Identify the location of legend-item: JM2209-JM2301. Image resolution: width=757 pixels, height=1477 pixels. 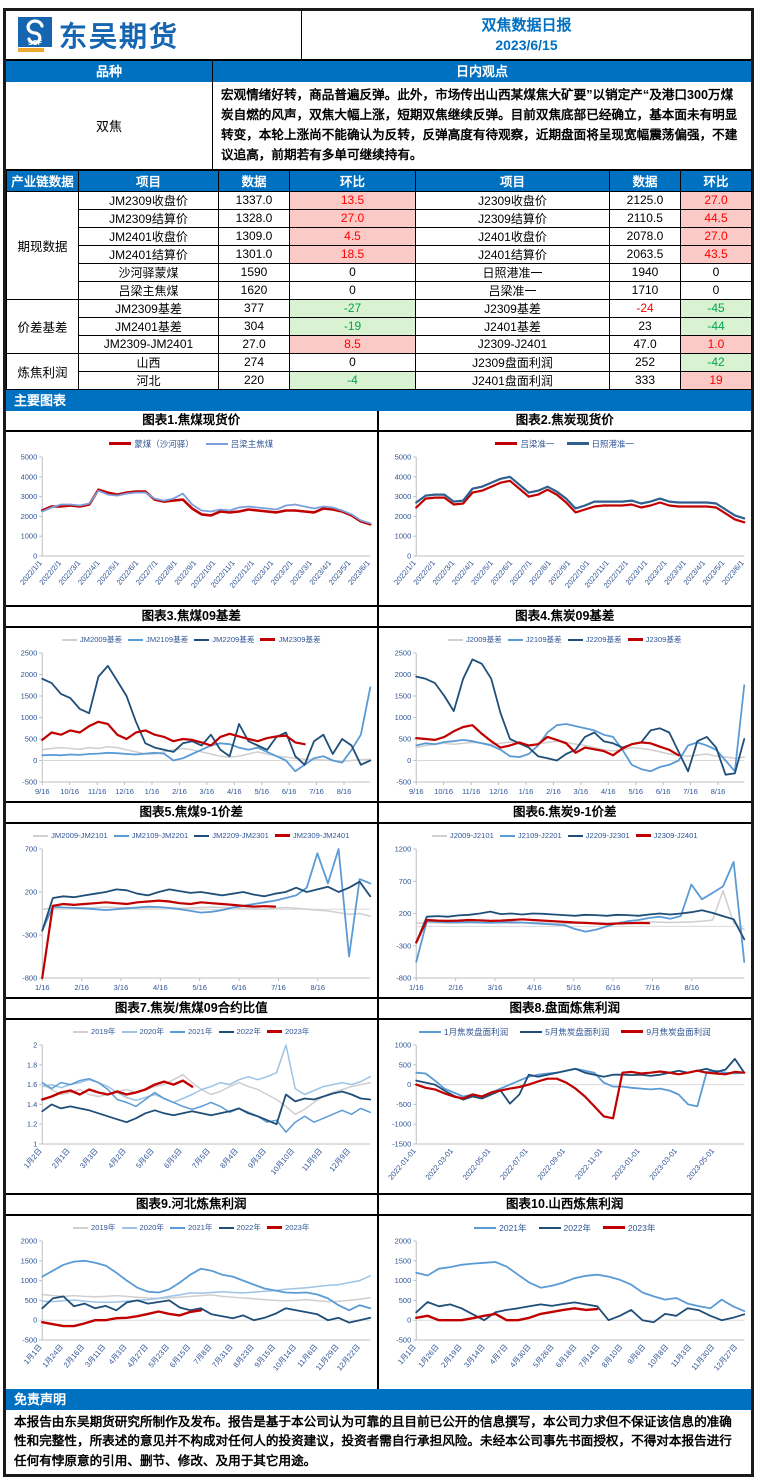
(231, 835).